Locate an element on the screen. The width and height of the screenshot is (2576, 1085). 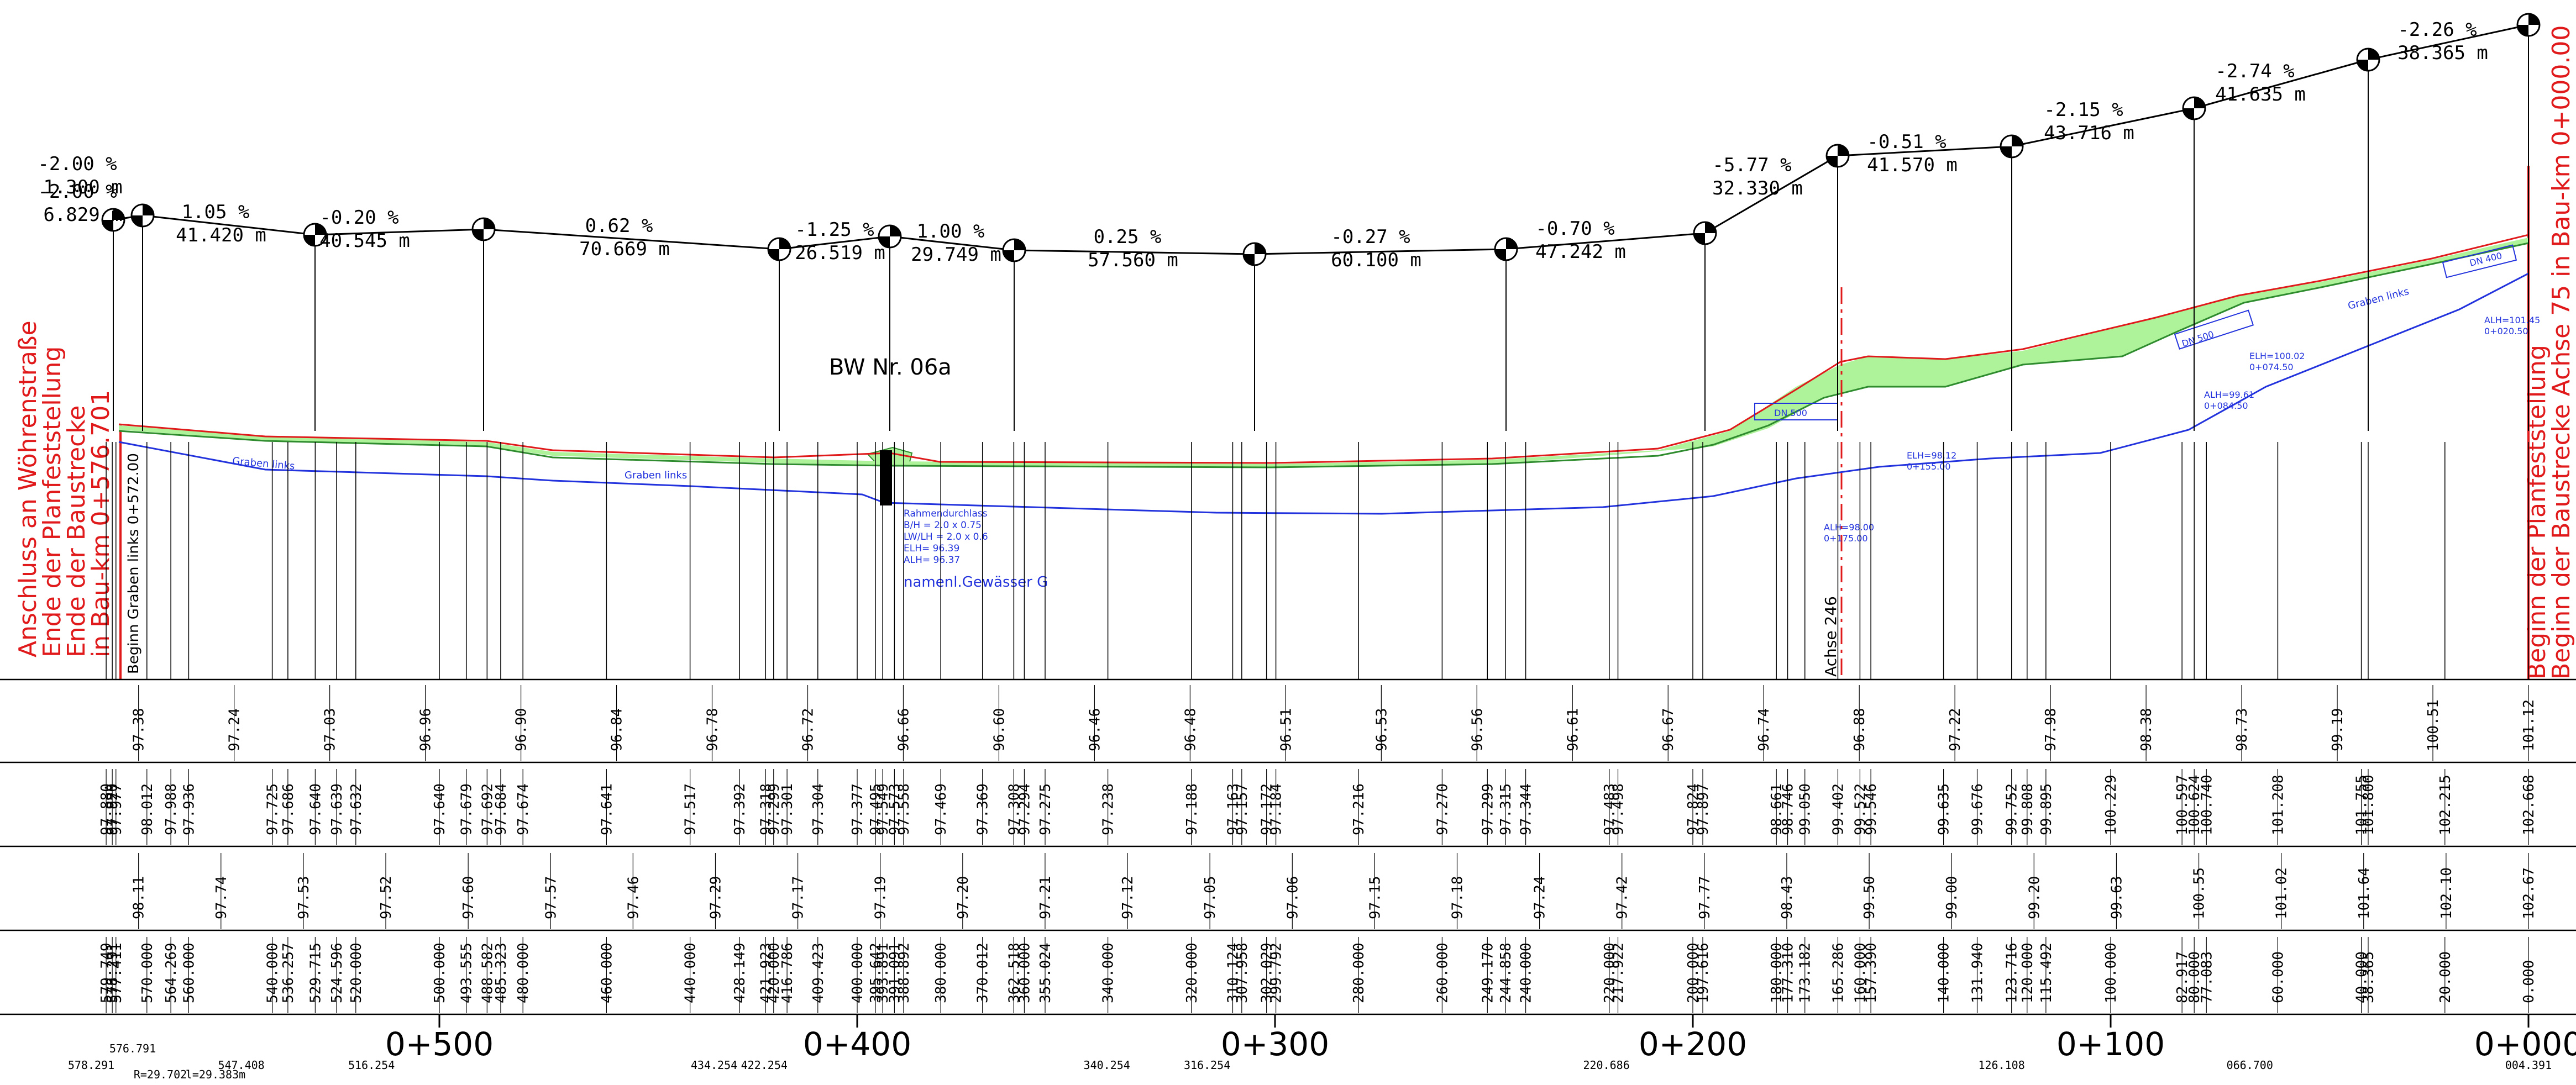
band-value: 97.692 is located at coordinates (487, 809).